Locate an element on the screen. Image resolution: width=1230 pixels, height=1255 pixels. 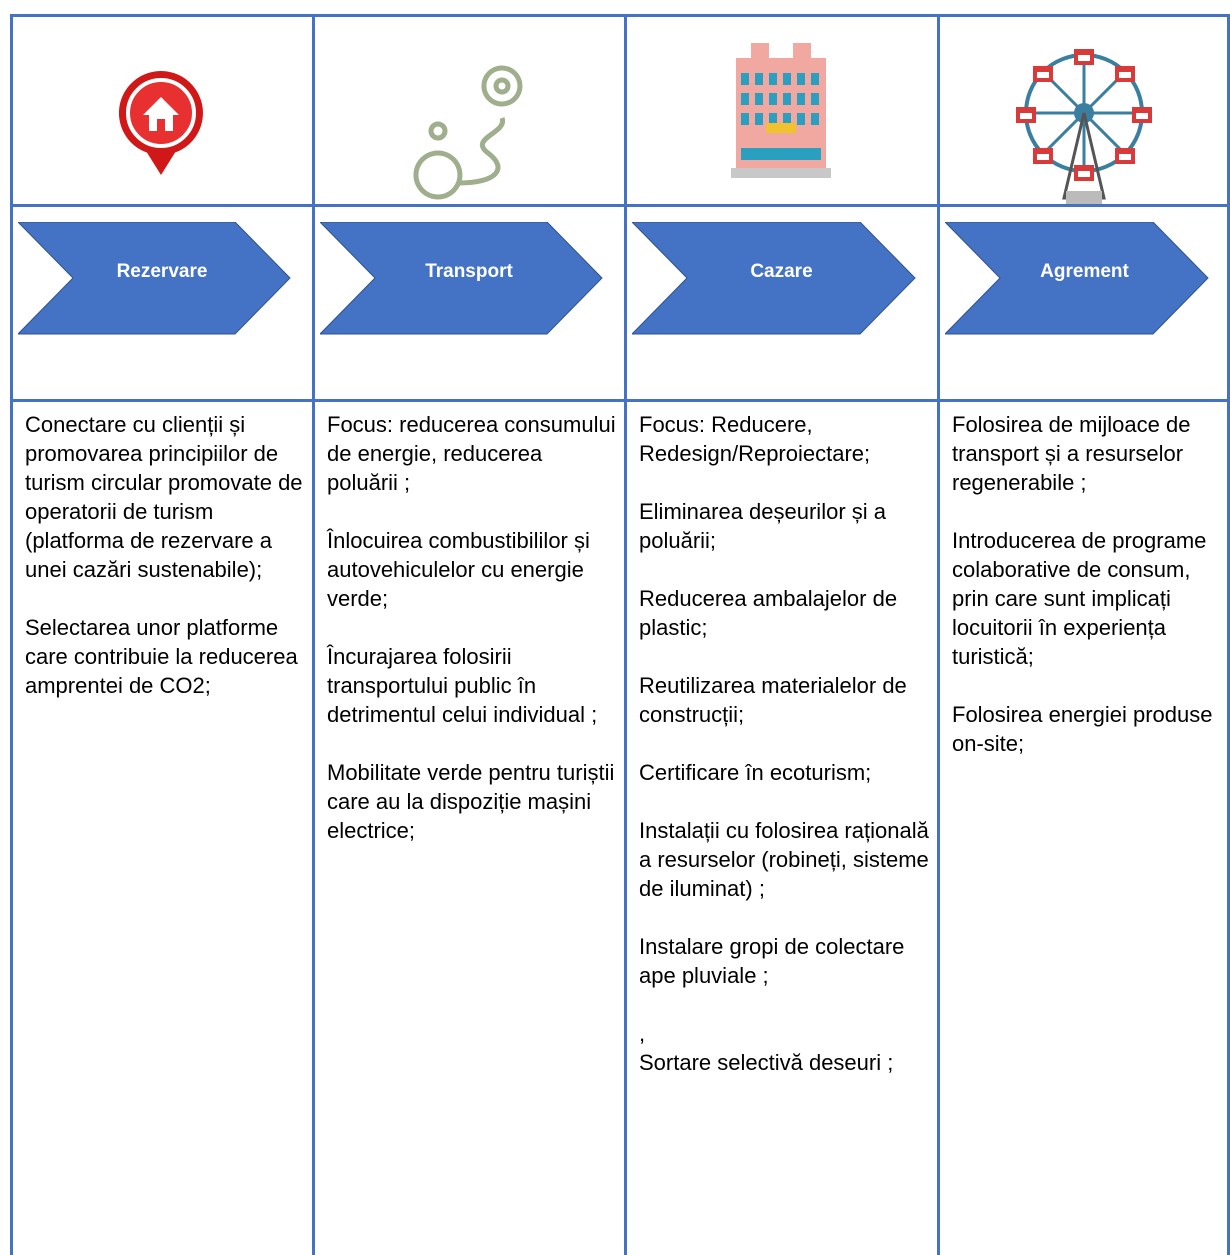
paragraph: Focus: Reducere, Redesign/Reproiectare; is located at coordinates (755, 439).